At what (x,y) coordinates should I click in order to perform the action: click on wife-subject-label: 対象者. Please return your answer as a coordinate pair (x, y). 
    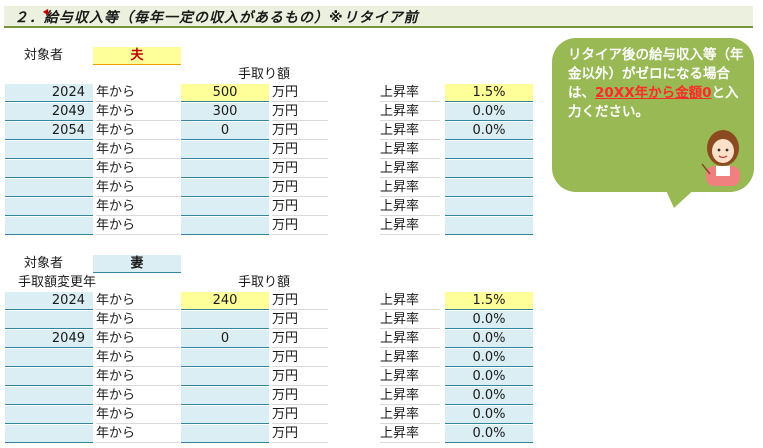
    Looking at the image, I should click on (44, 263).